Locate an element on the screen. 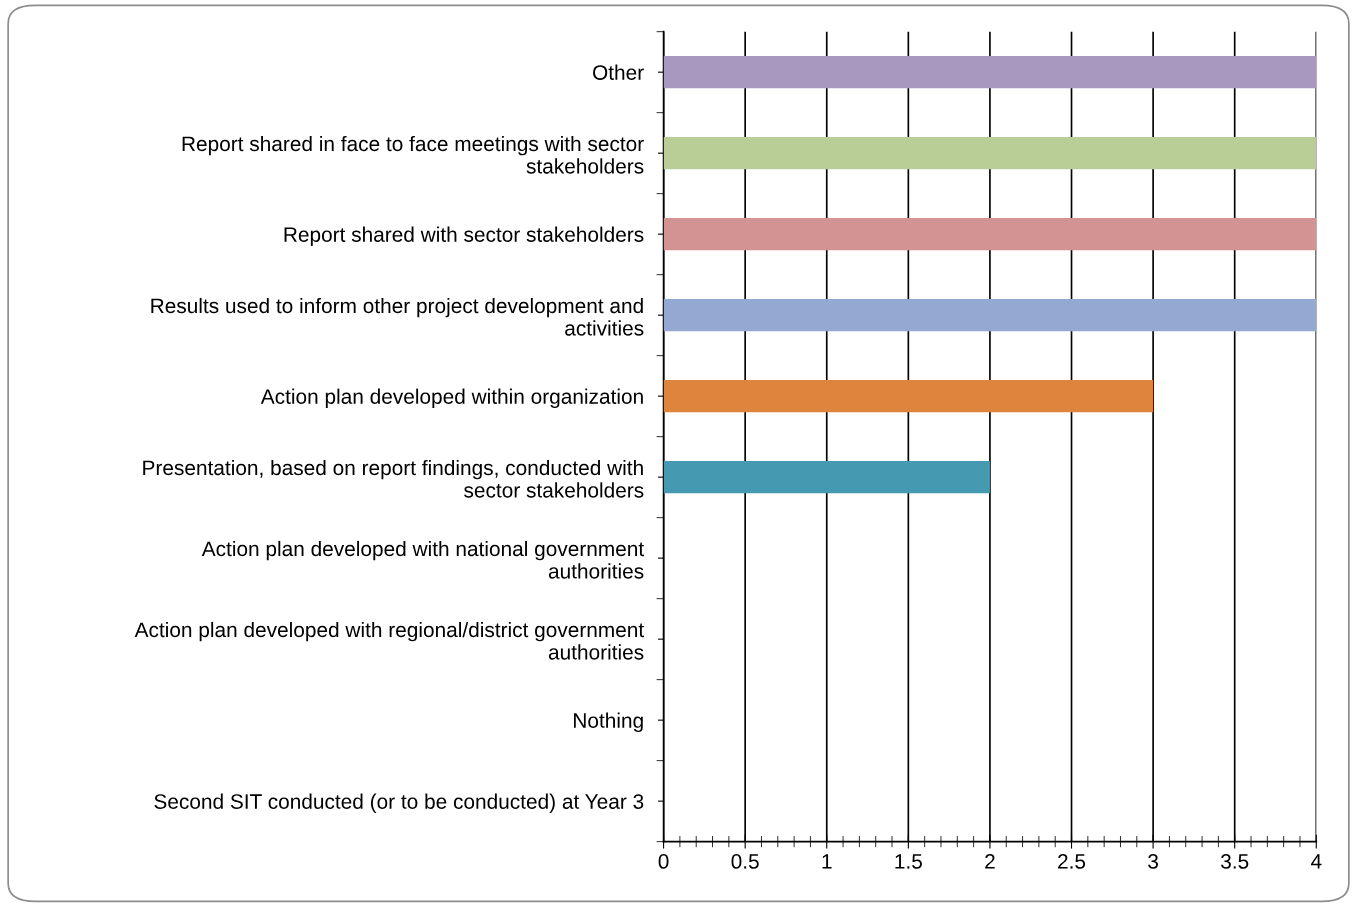  y-tick-label: Nothing is located at coordinates (608, 722).